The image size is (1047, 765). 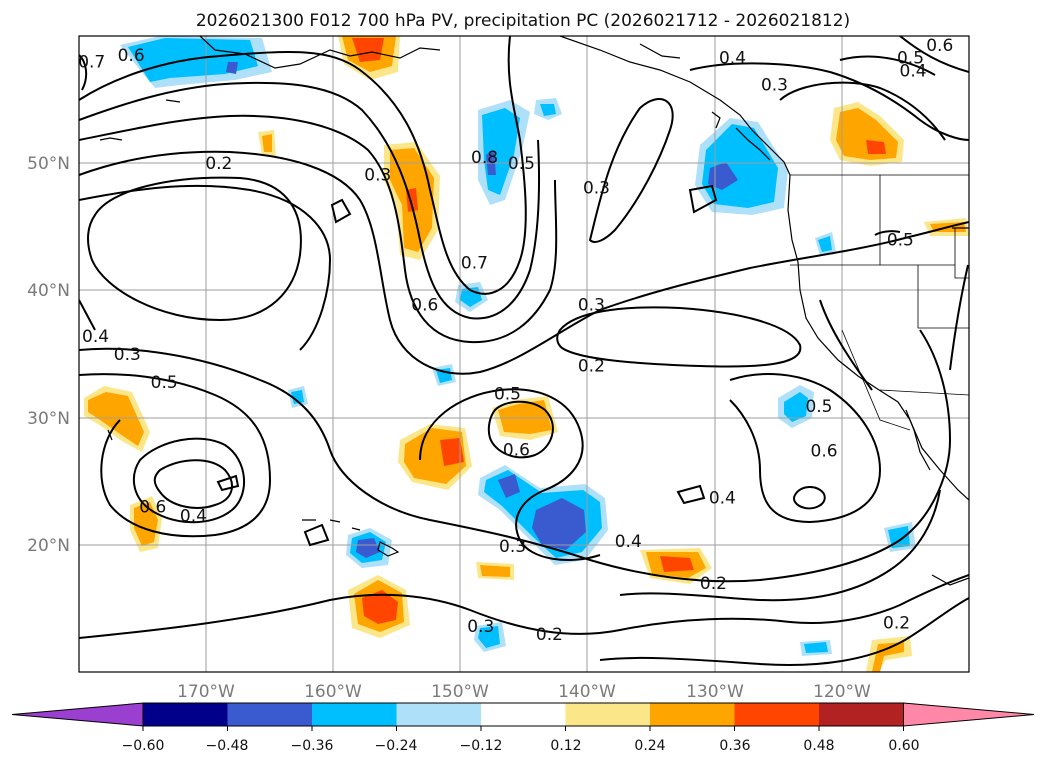 What do you see at coordinates (77, 714) in the screenshot?
I see `colorbar-extend-low` at bounding box center [77, 714].